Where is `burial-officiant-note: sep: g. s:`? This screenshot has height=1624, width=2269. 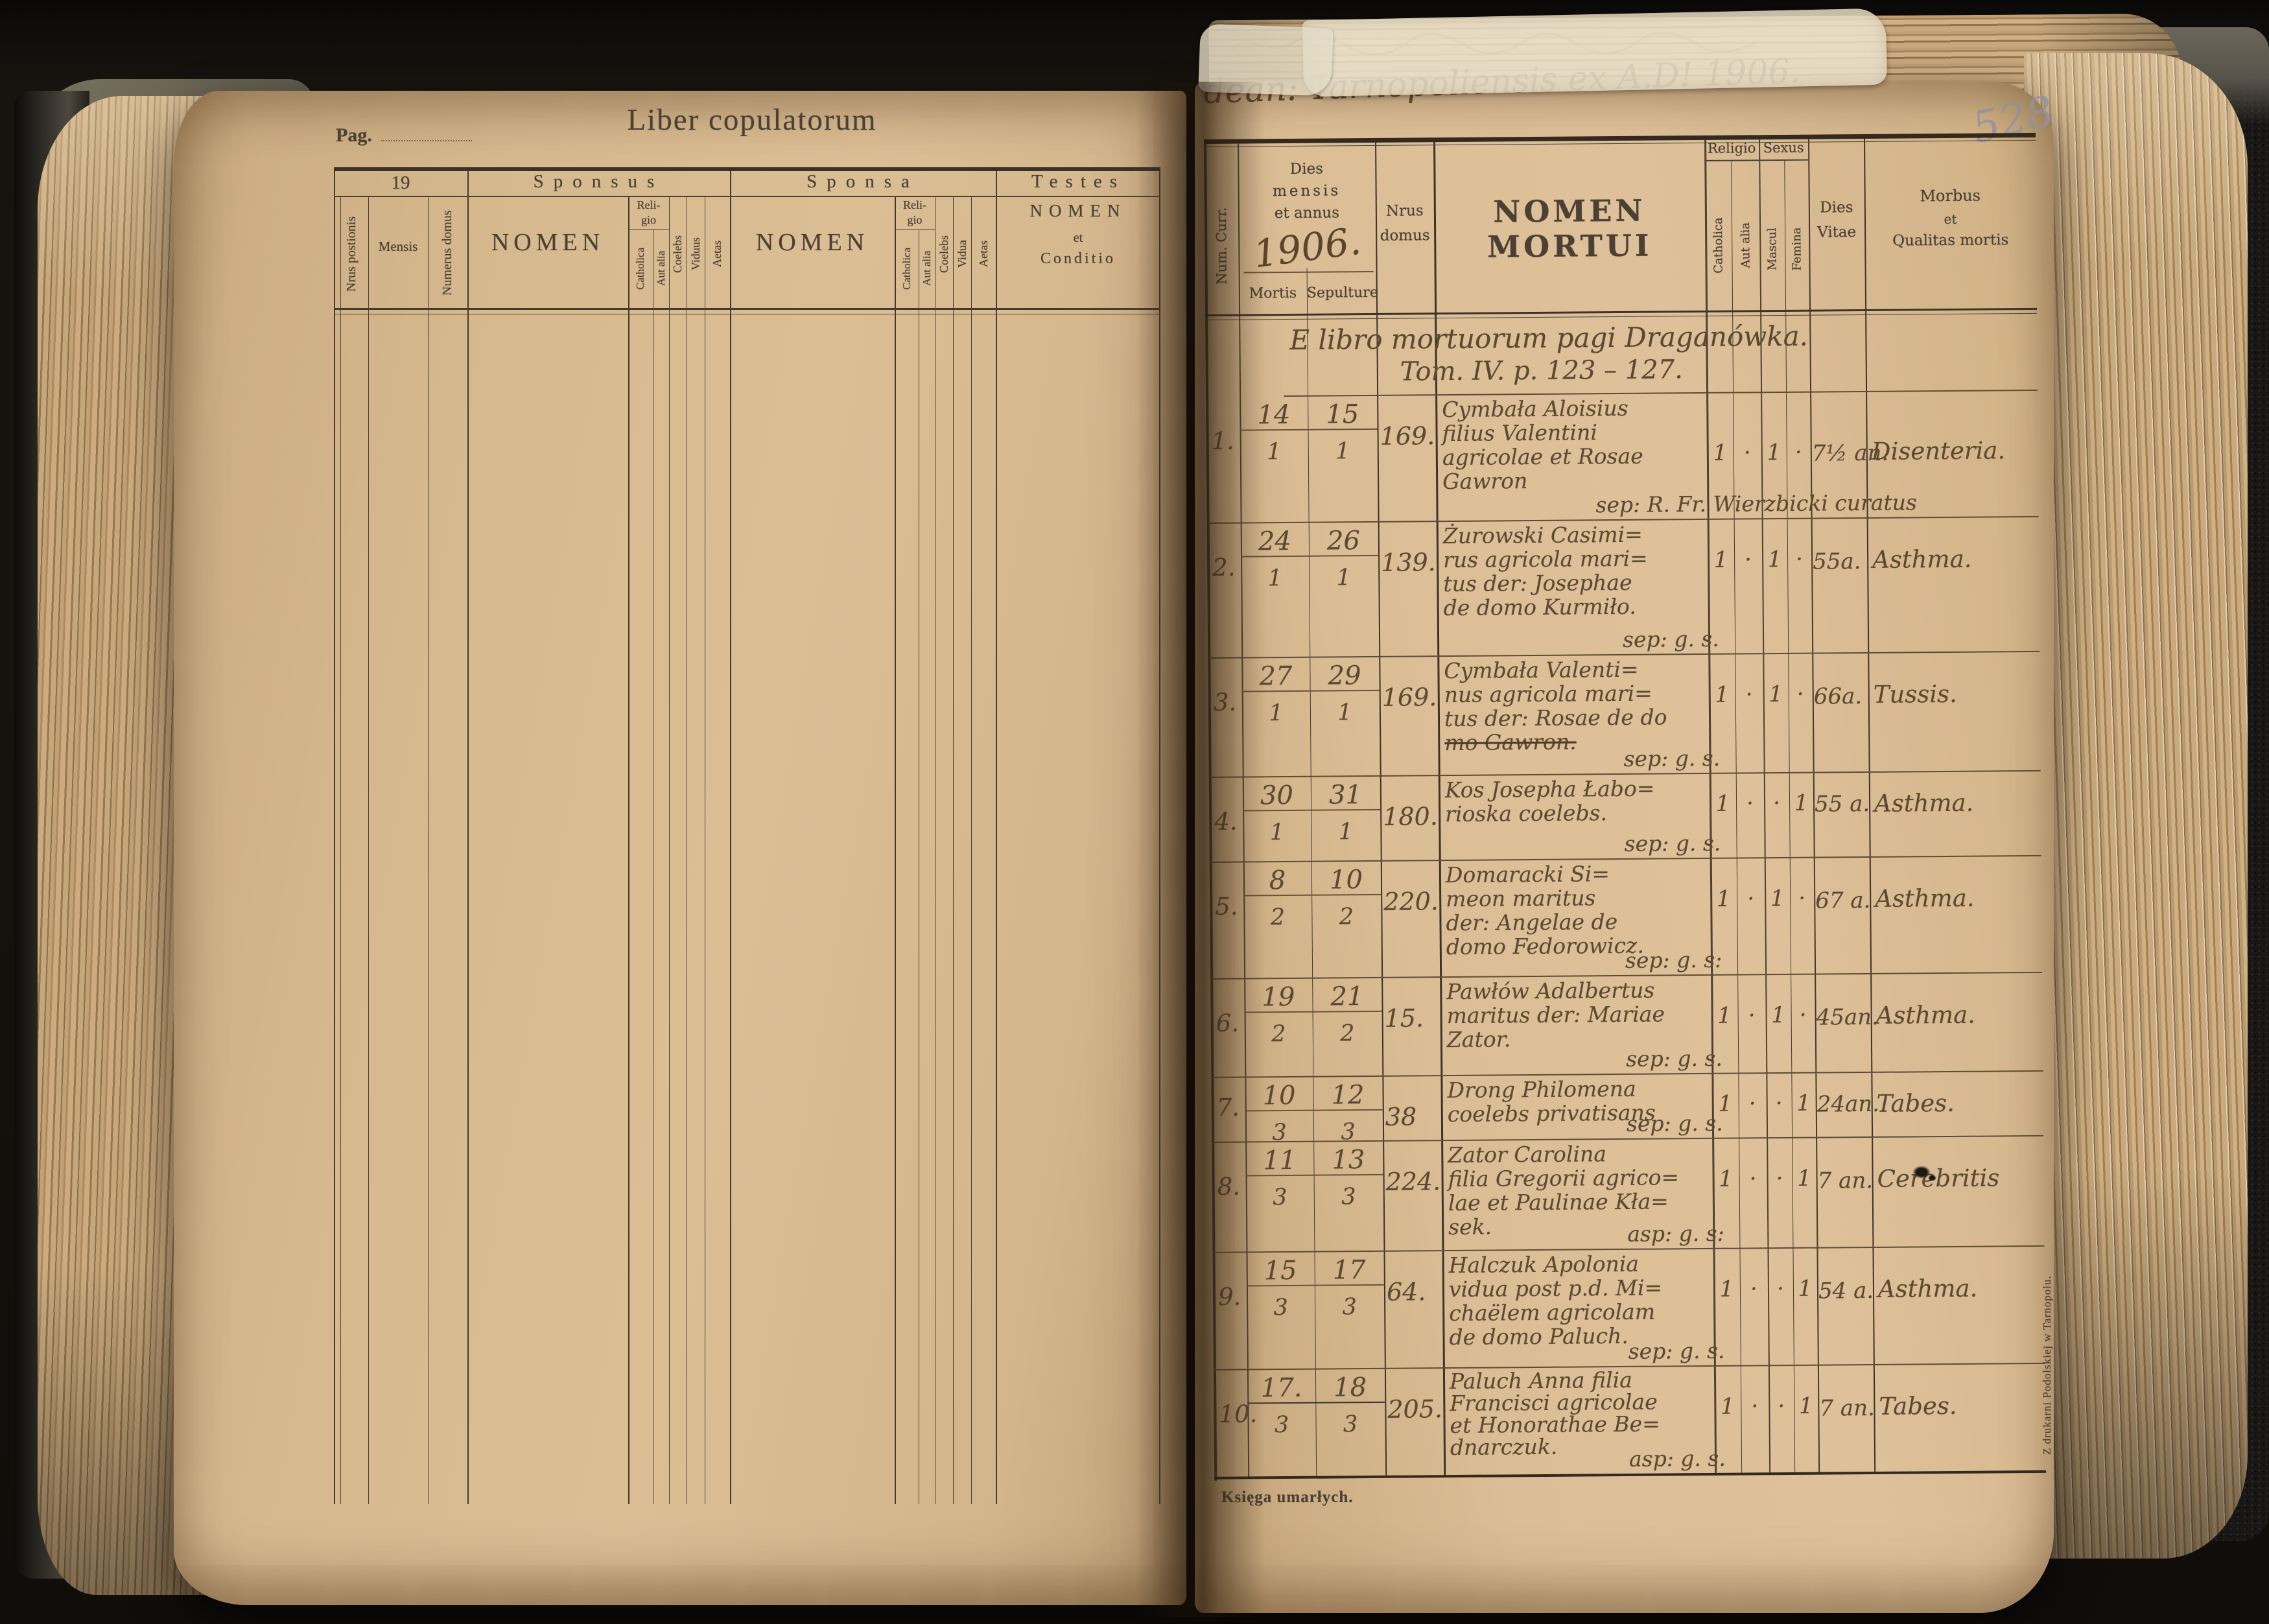 burial-officiant-note: sep: g. s: is located at coordinates (1673, 960).